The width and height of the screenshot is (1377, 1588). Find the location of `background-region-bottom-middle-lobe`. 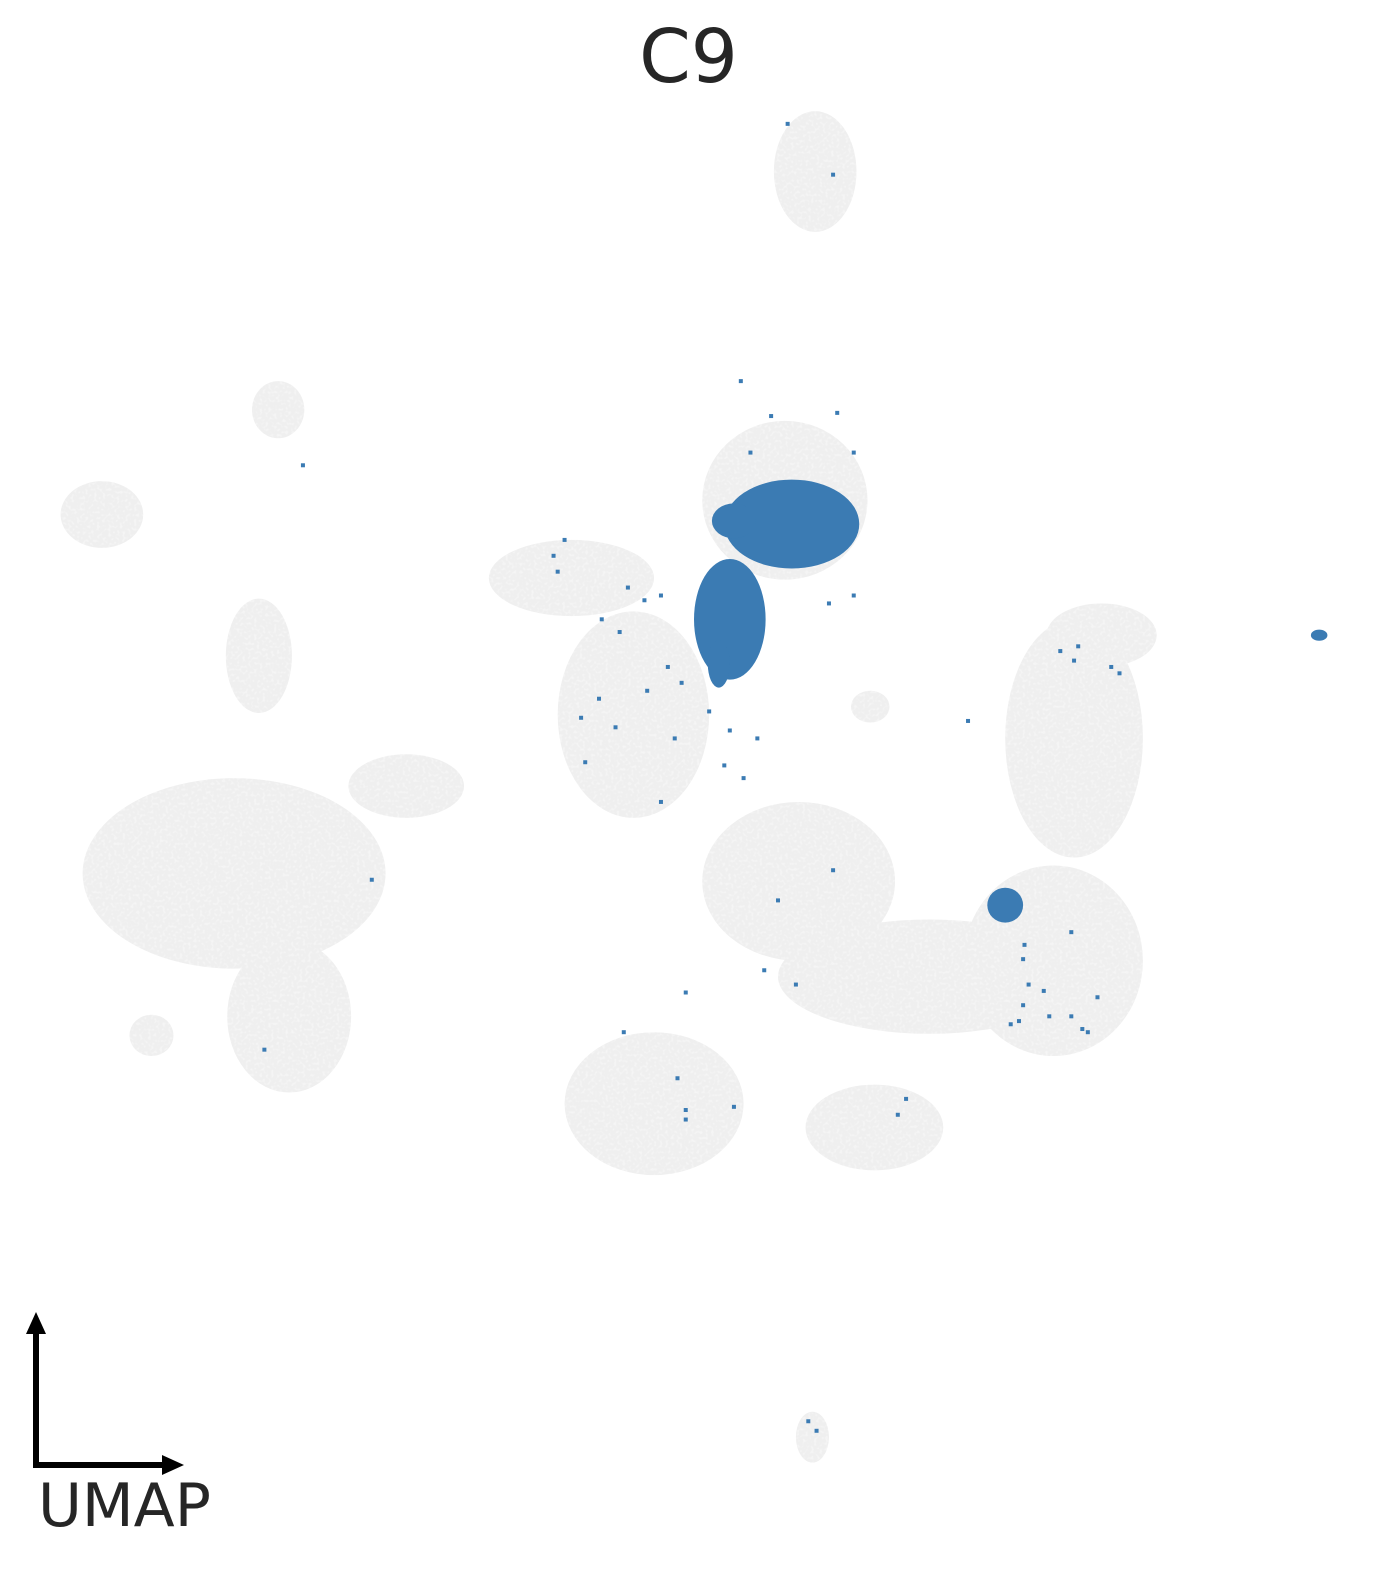

background-region-bottom-middle-lobe is located at coordinates (874, 1127).